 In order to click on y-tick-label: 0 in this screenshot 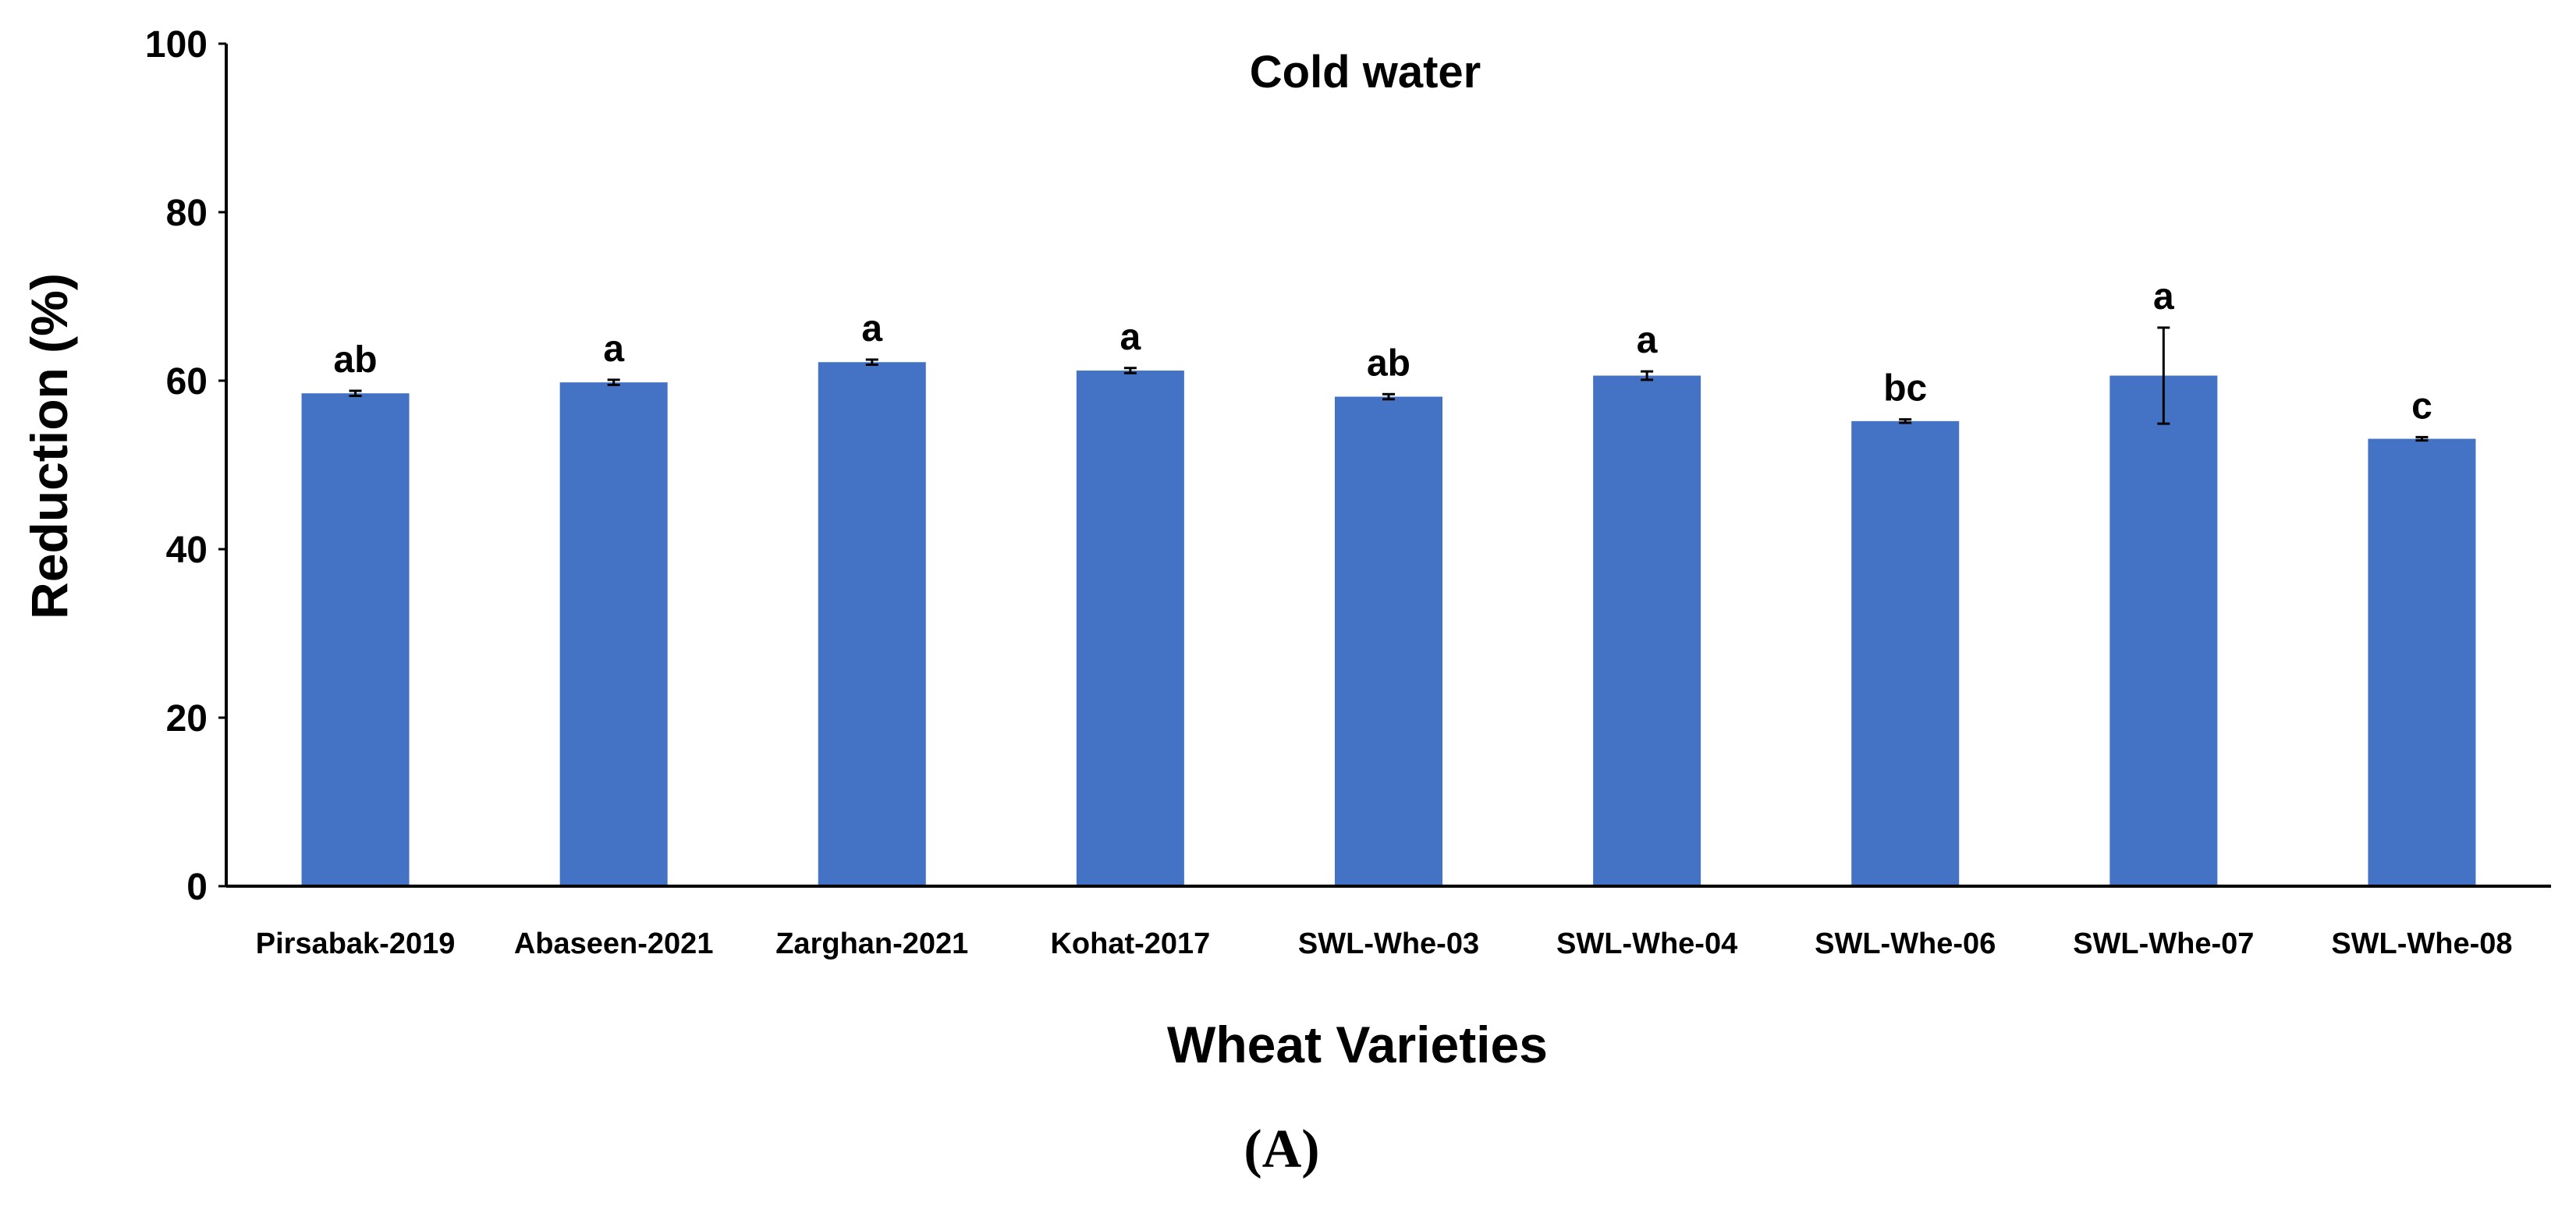, I will do `click(197, 887)`.